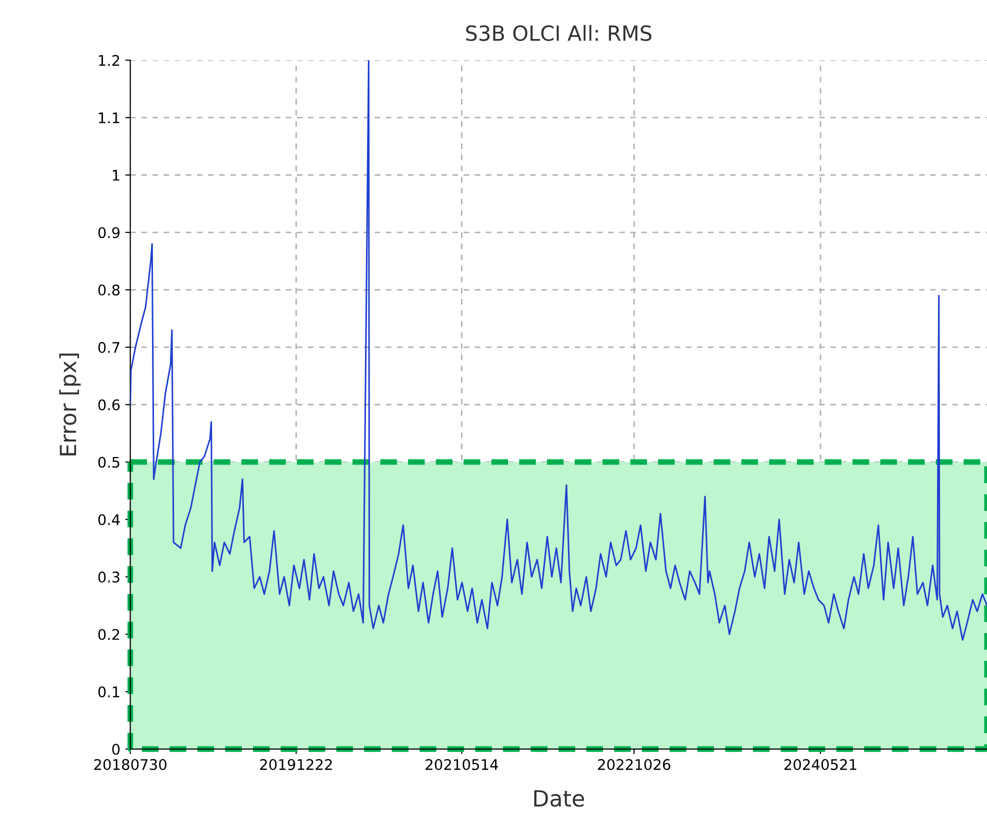 Image resolution: width=987 pixels, height=836 pixels. Describe the element at coordinates (820, 764) in the screenshot. I see `x-tick-label: 20240521` at that location.